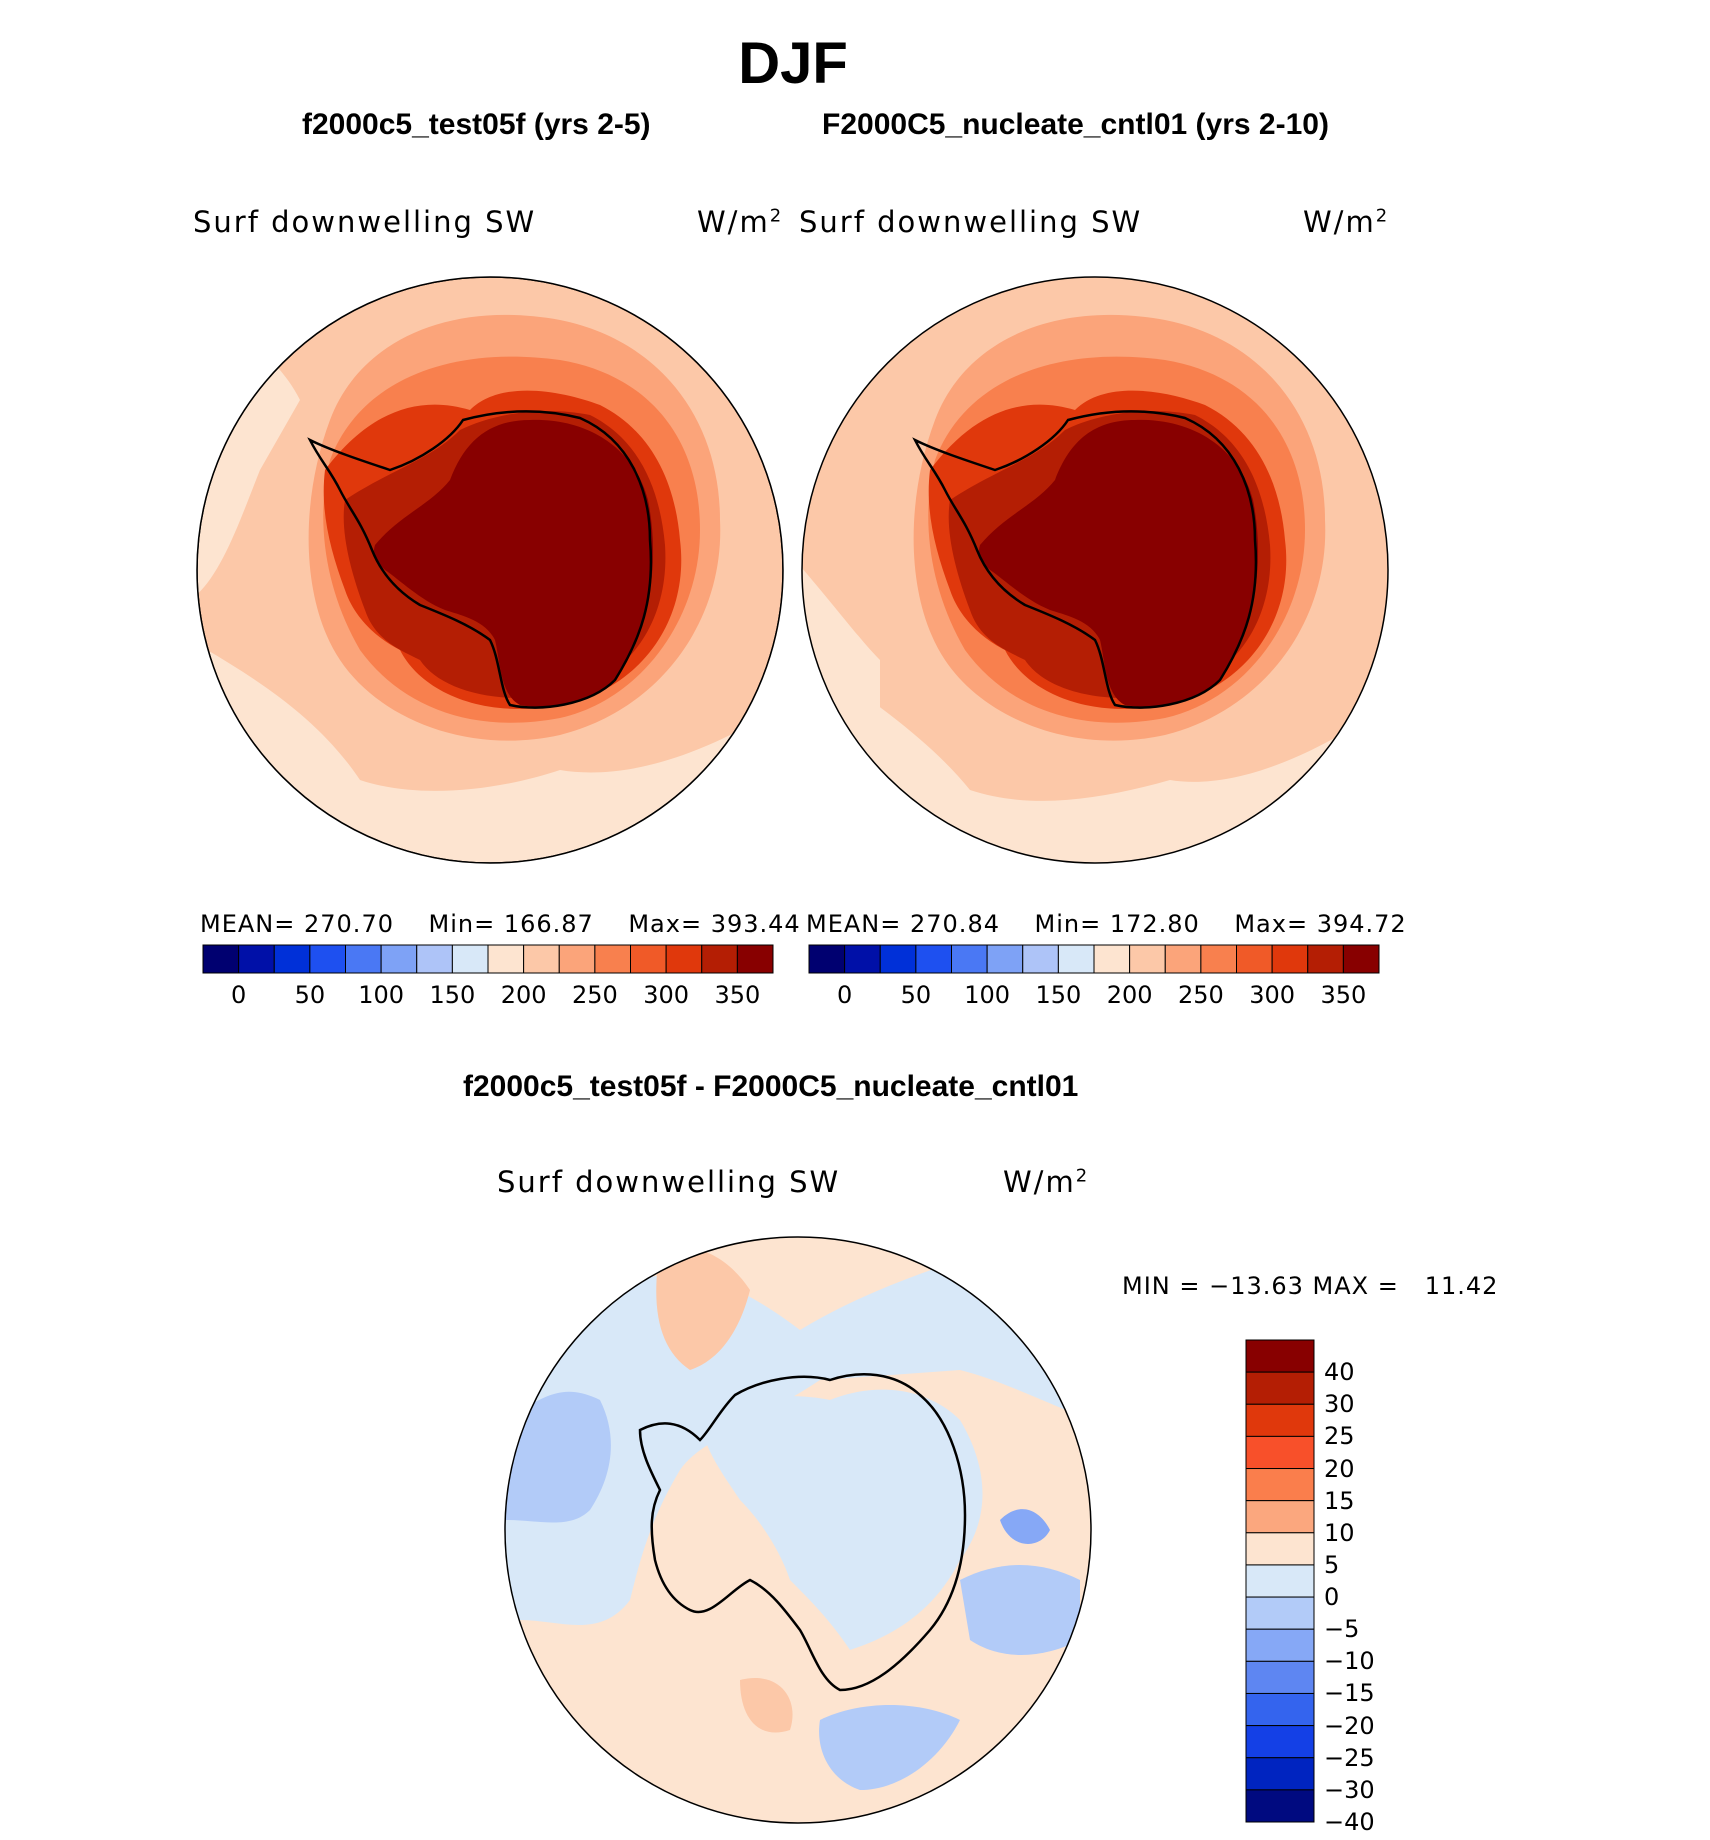 The image size is (1710, 1840). I want to click on panel-2-colorbar-tick-label: 350, so click(1343, 995).